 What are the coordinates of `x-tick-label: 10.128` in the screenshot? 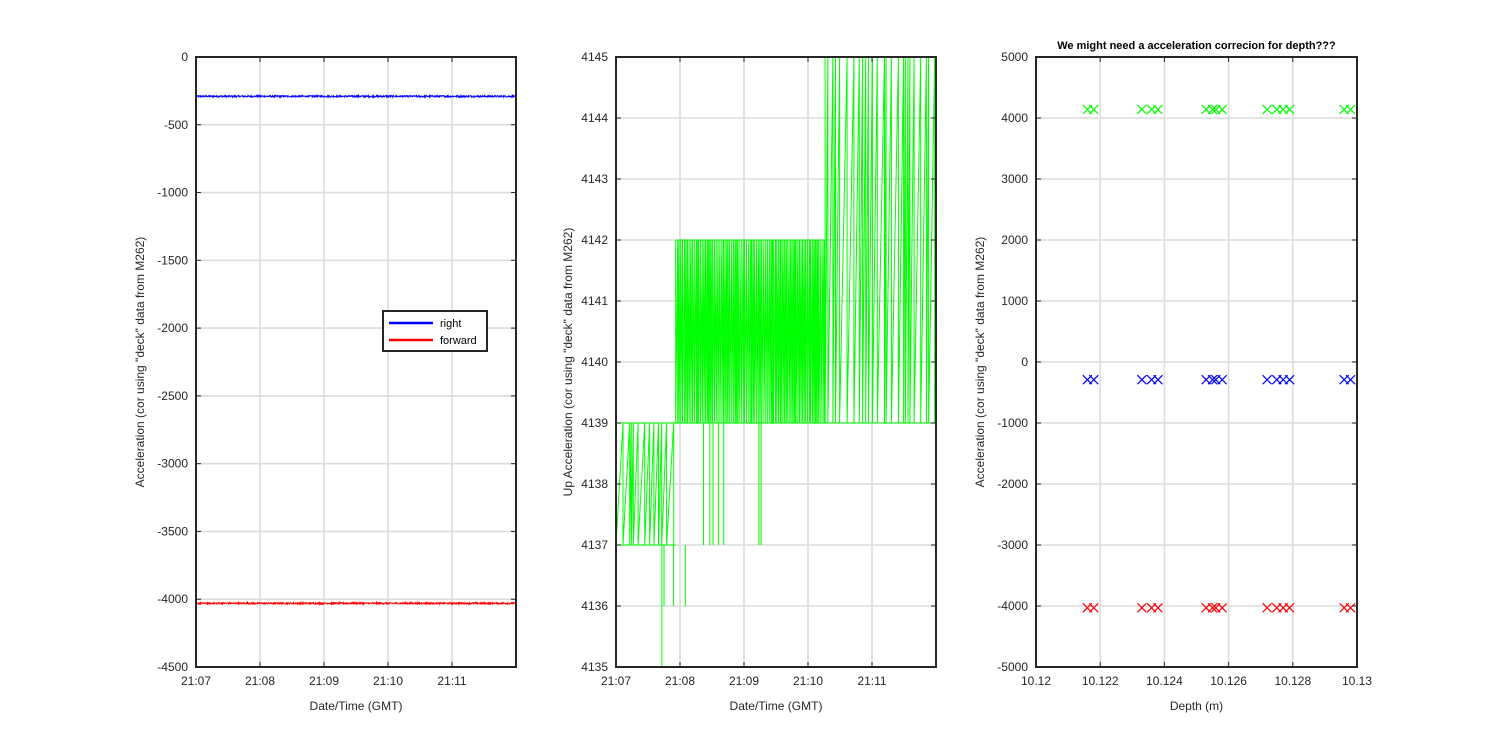 It's located at (1292, 681).